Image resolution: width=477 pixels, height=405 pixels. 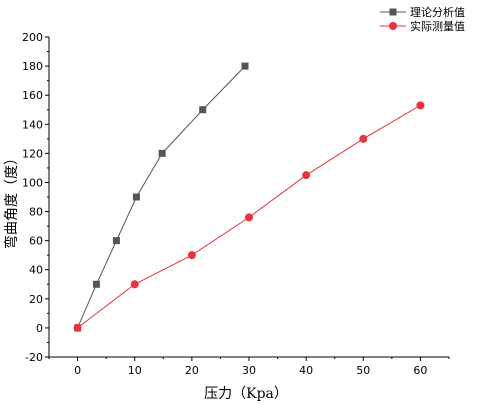 I want to click on legend-label: 实际测量值, so click(x=437, y=26).